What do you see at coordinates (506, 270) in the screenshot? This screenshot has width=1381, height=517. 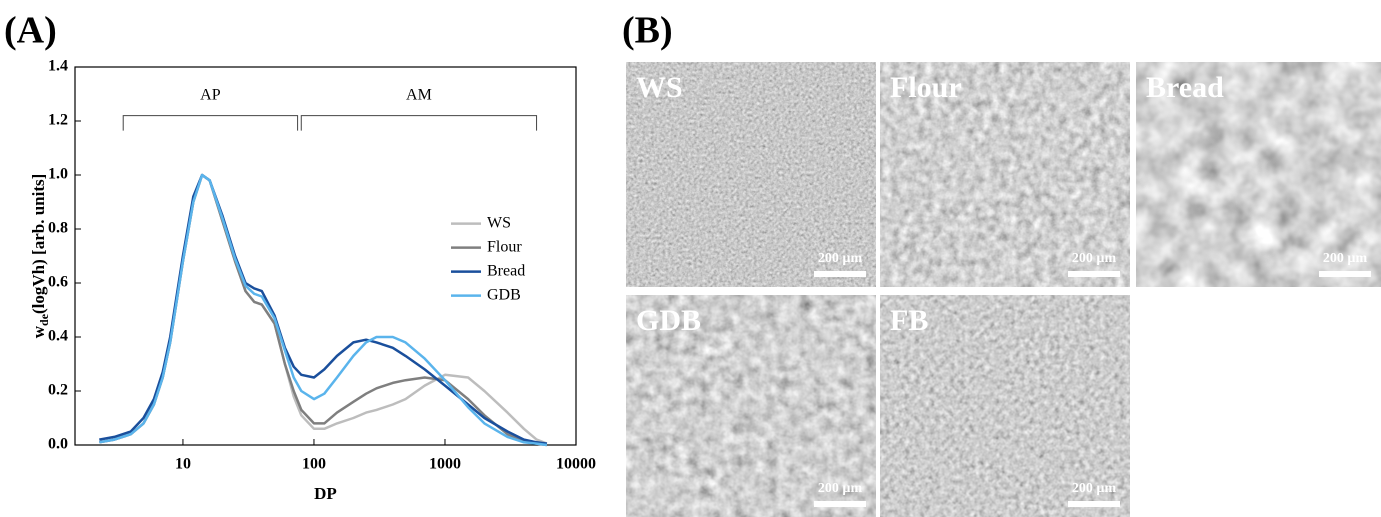 I see `legend-label: Bread` at bounding box center [506, 270].